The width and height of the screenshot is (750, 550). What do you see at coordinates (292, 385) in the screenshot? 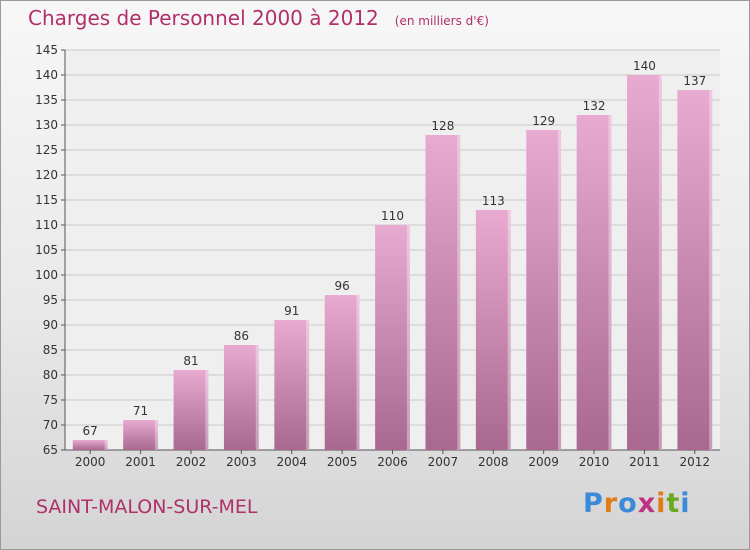
I see `bar-2004` at bounding box center [292, 385].